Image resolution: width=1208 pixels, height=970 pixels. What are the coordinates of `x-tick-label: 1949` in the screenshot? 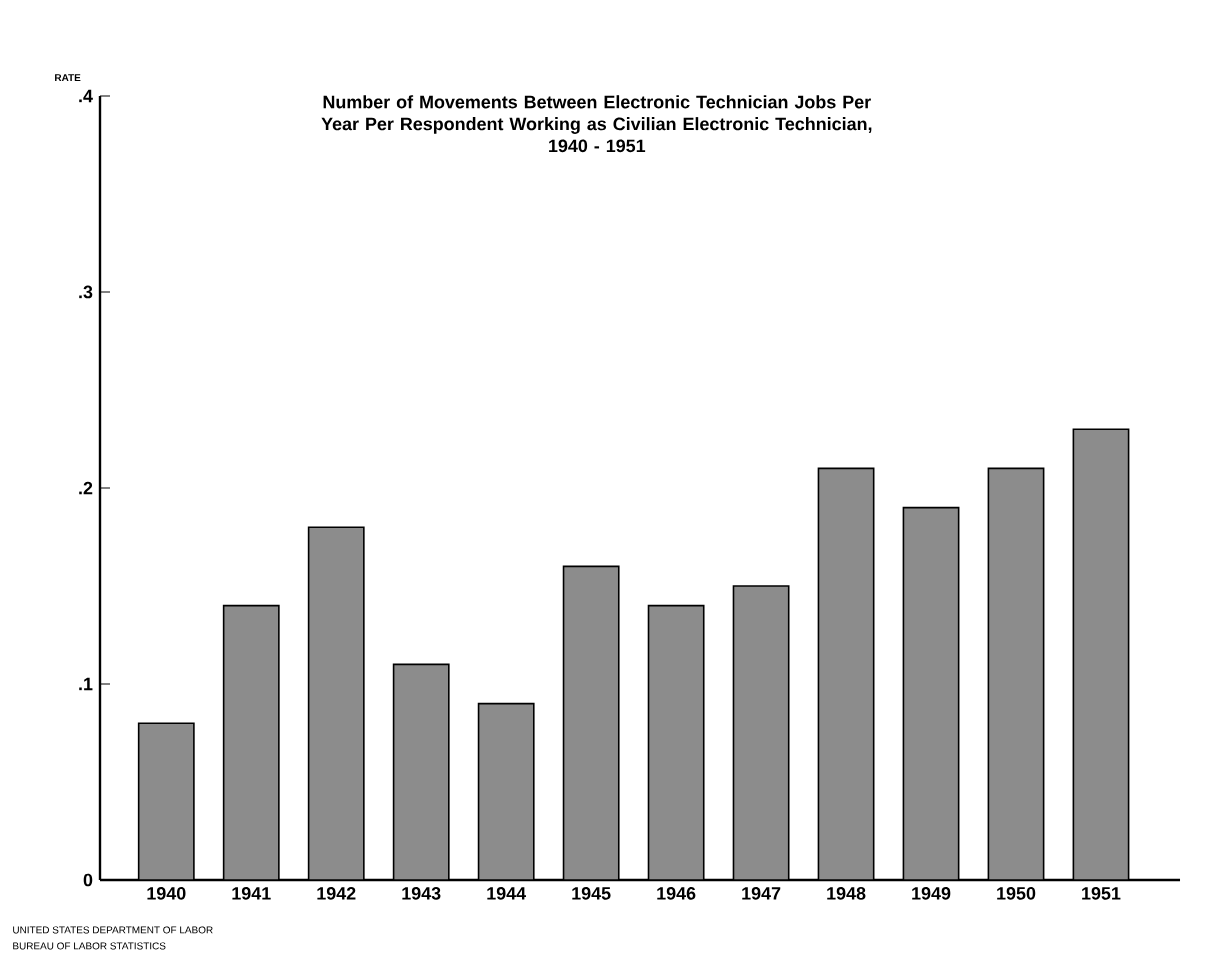 It's located at (931, 893).